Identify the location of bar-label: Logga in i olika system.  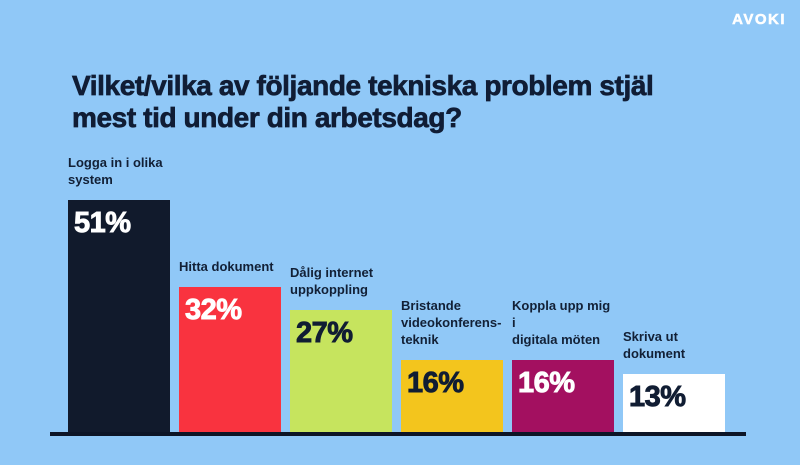
(115, 170).